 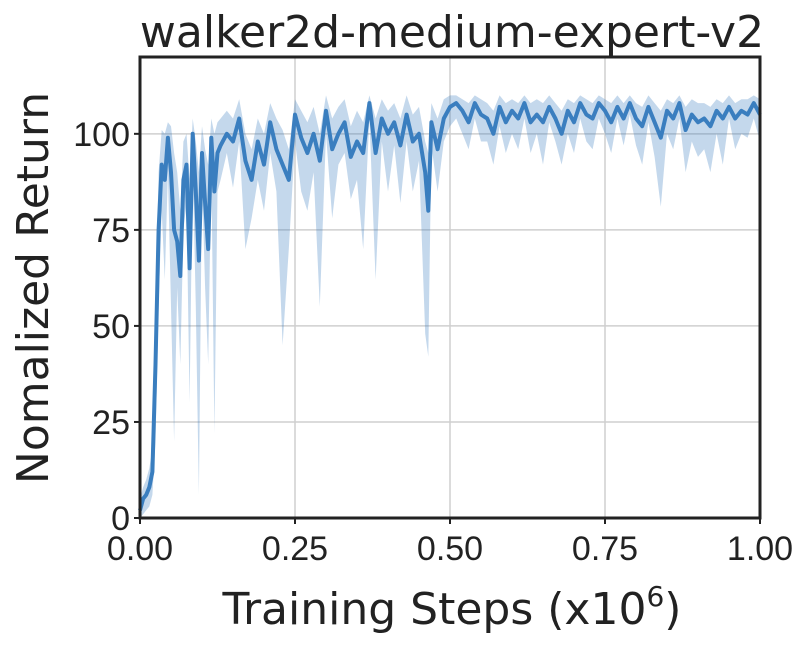 What do you see at coordinates (101, 135) in the screenshot?
I see `y-tick-label: 100` at bounding box center [101, 135].